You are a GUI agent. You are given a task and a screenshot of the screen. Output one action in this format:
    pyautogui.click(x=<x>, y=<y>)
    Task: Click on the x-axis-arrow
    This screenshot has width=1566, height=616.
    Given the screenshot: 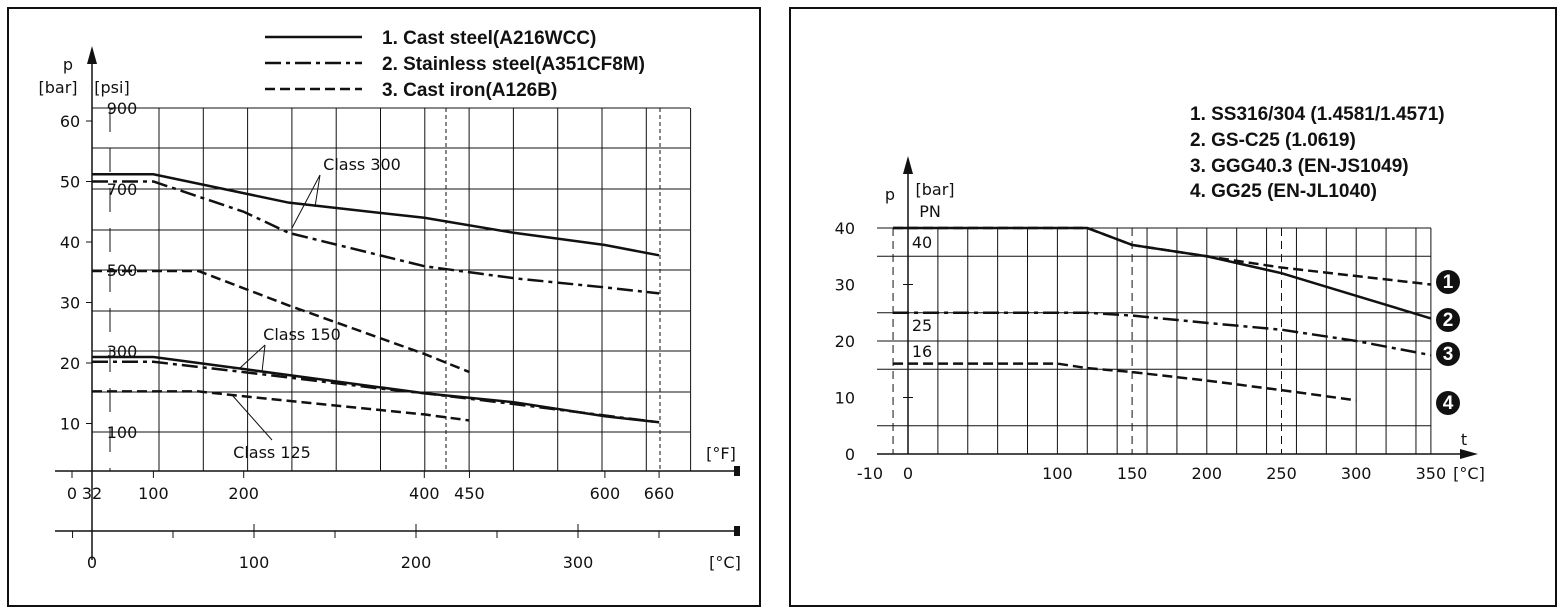 What is the action you would take?
    pyautogui.click(x=1469, y=454)
    